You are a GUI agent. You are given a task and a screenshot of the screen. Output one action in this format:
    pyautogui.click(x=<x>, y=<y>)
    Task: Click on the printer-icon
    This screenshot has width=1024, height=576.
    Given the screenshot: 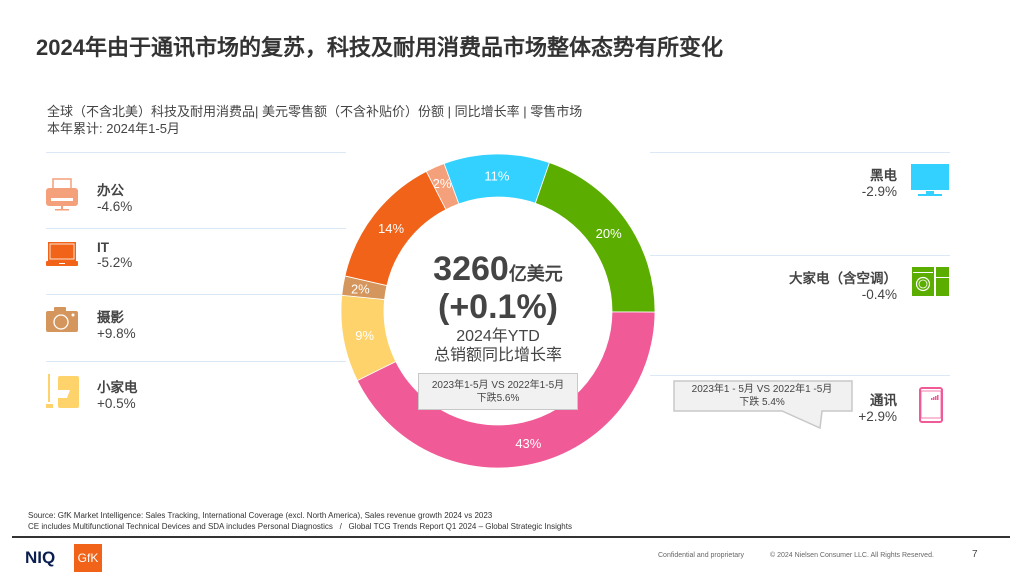 What is the action you would take?
    pyautogui.click(x=62, y=194)
    